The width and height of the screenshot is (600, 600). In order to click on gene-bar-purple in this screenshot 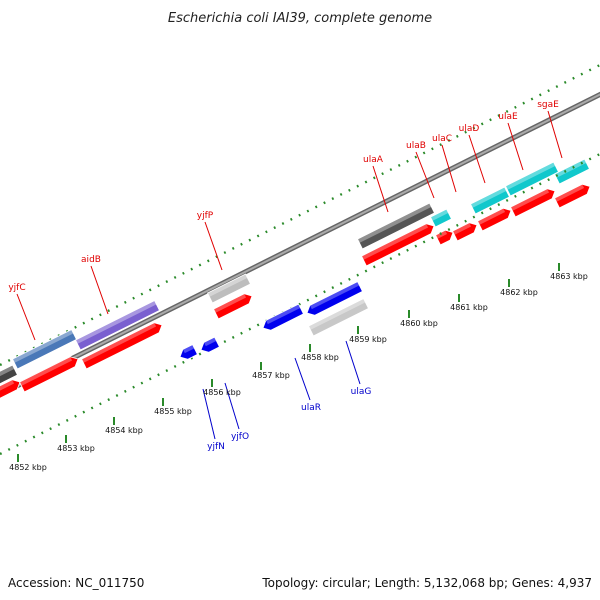, I will do `click(117, 325)`.